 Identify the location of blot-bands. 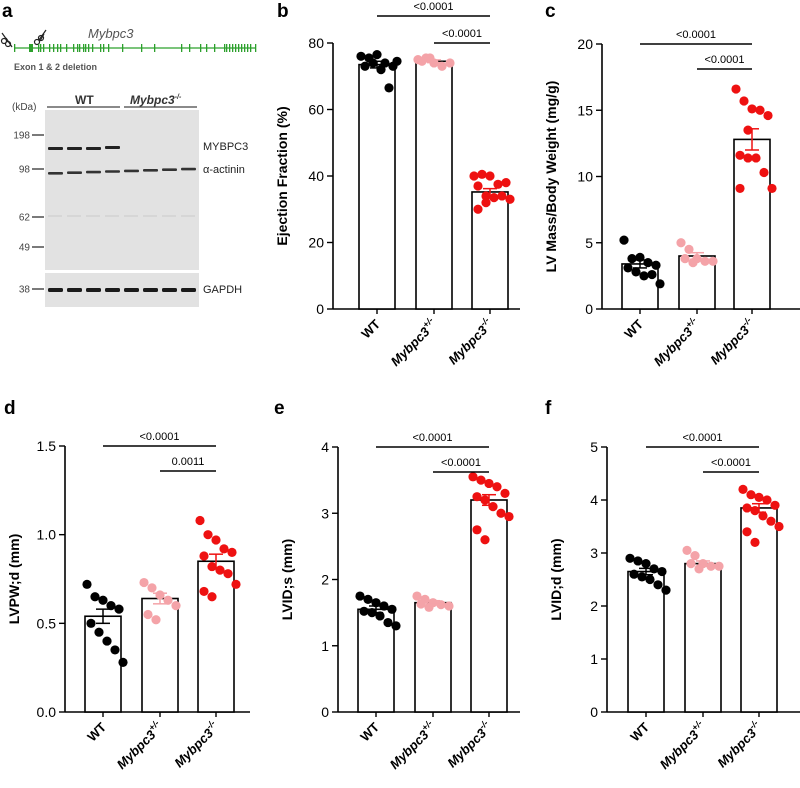
(122, 219).